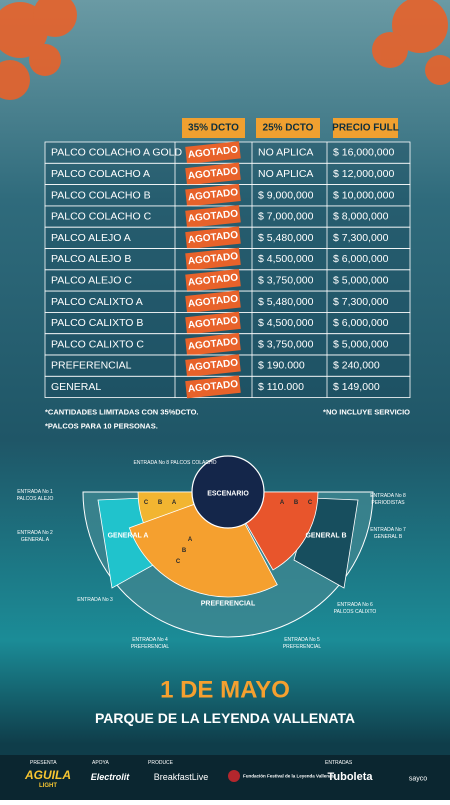 The height and width of the screenshot is (805, 450). What do you see at coordinates (356, 387) in the screenshot?
I see `cell-text: $ 149,000` at bounding box center [356, 387].